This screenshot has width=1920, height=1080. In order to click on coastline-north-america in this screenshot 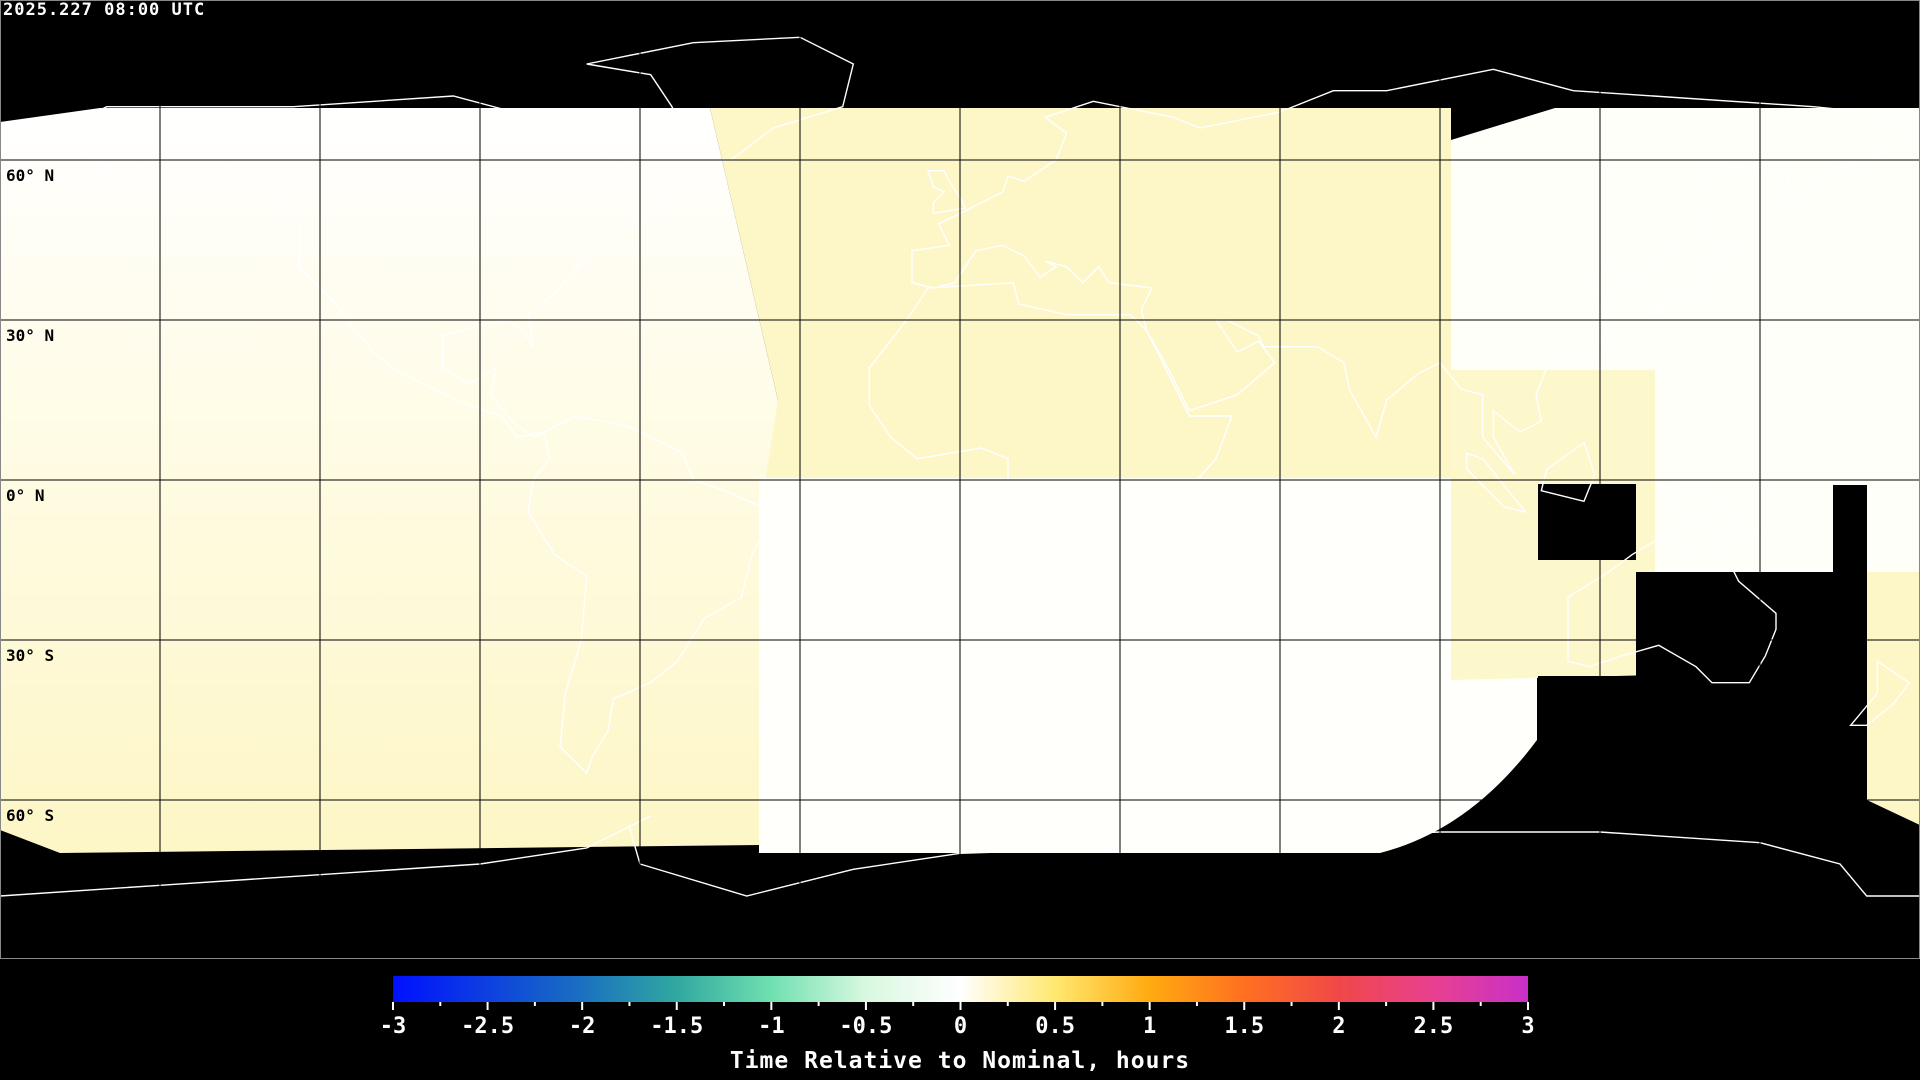, I will do `click(365, 267)`.